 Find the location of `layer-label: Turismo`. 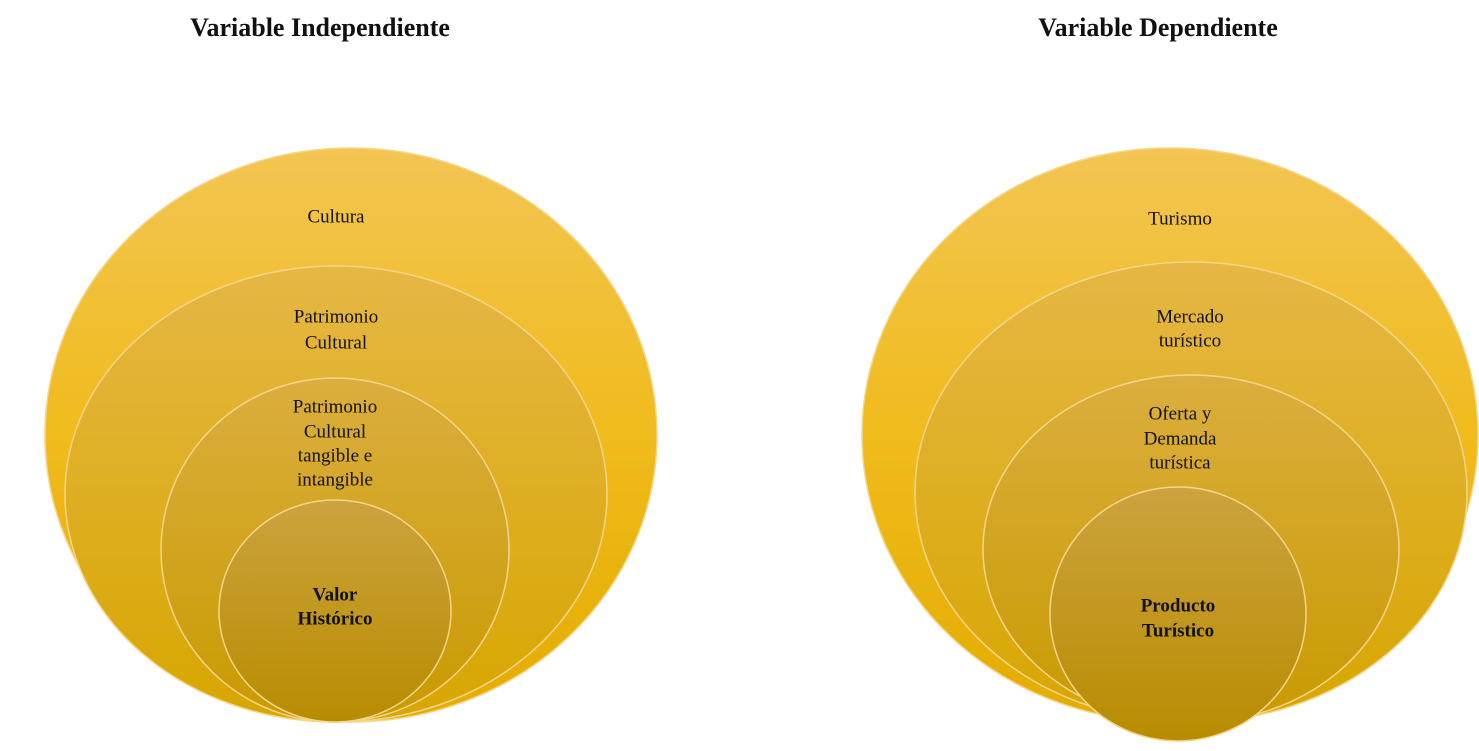

layer-label: Turismo is located at coordinates (1180, 218).